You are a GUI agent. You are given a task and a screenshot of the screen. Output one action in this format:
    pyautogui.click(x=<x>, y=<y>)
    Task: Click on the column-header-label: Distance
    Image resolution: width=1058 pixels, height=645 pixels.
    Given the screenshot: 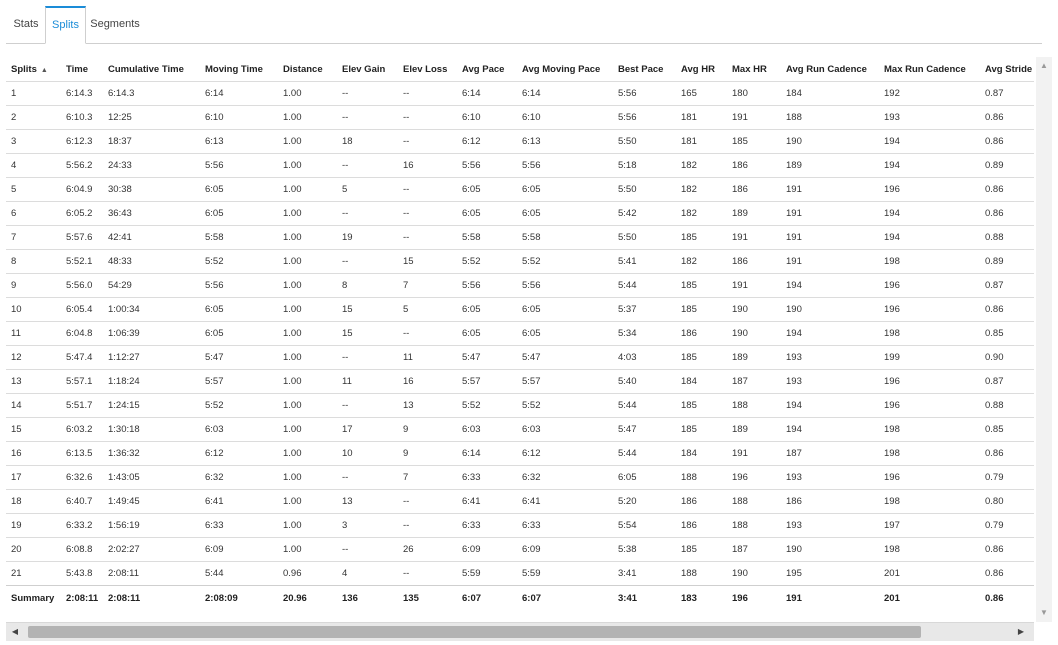 What is the action you would take?
    pyautogui.click(x=303, y=69)
    